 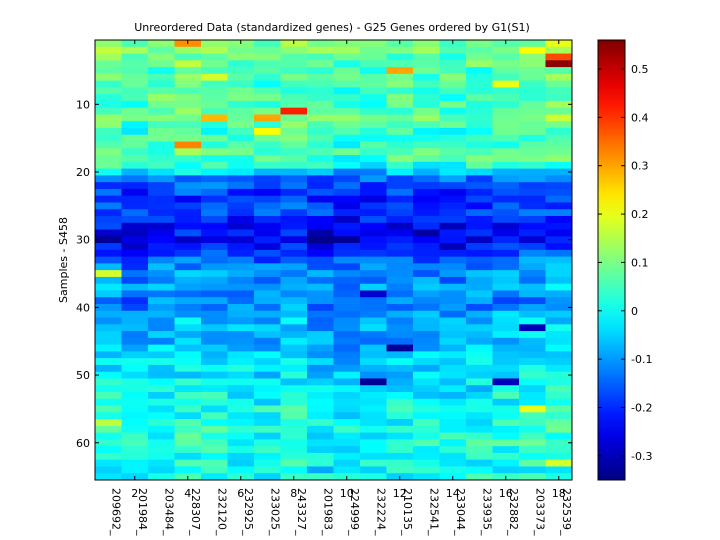 I want to click on x-tick-label: 8, so click(x=293, y=493).